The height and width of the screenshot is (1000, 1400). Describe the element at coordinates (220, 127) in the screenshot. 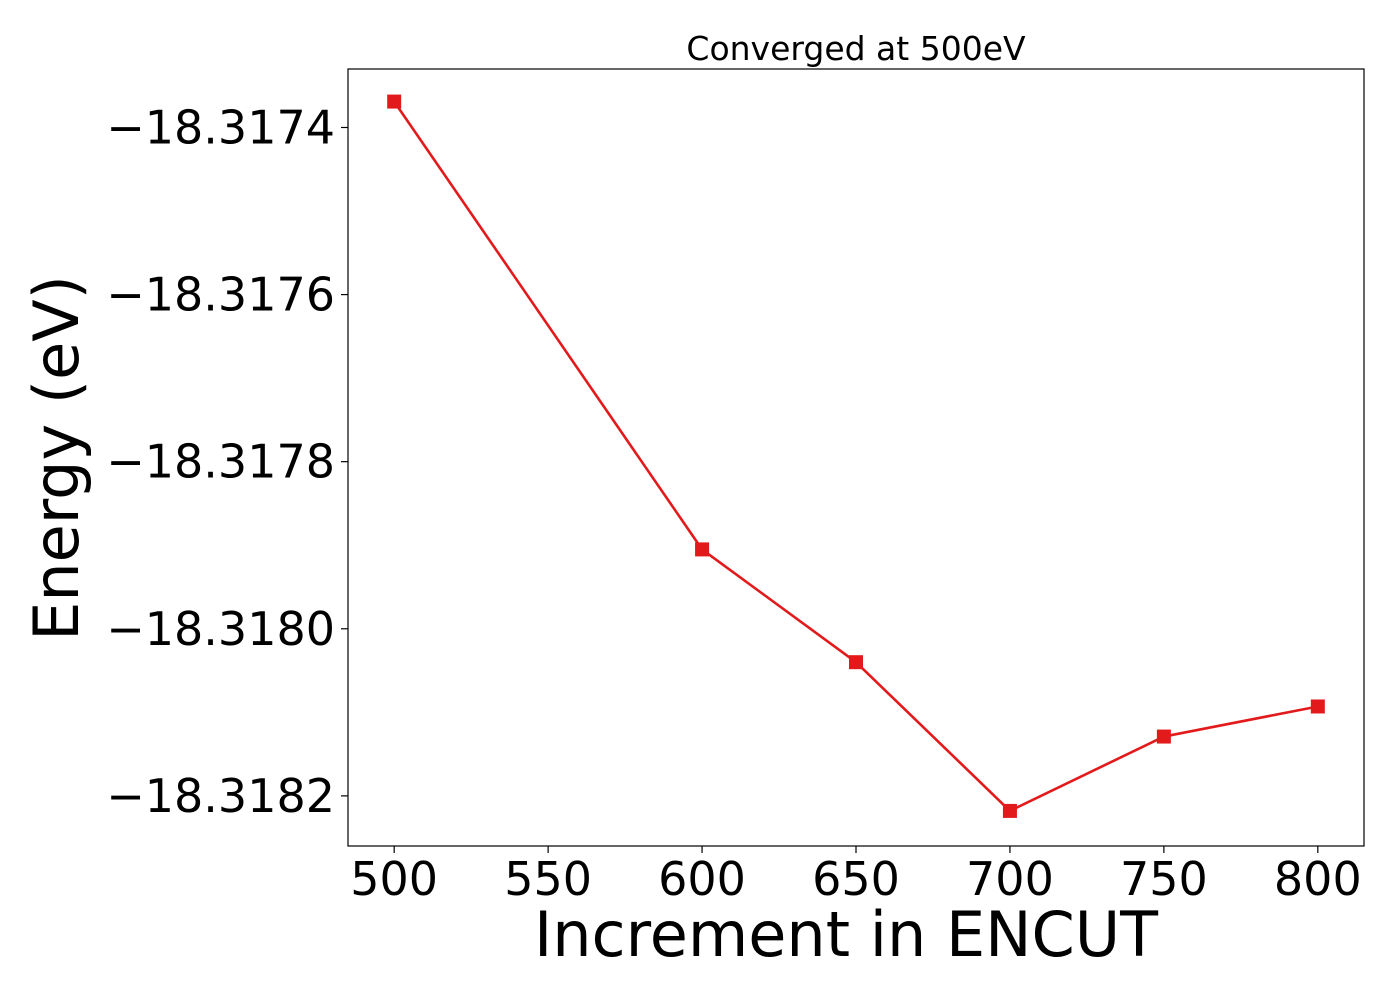

I see `y-tick-label: −18.3174` at that location.